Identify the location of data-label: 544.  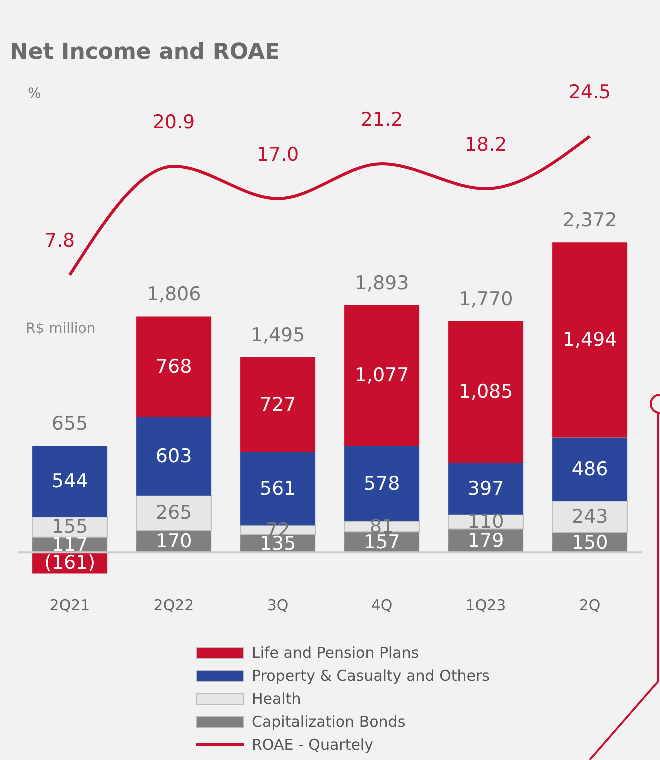
(70, 481).